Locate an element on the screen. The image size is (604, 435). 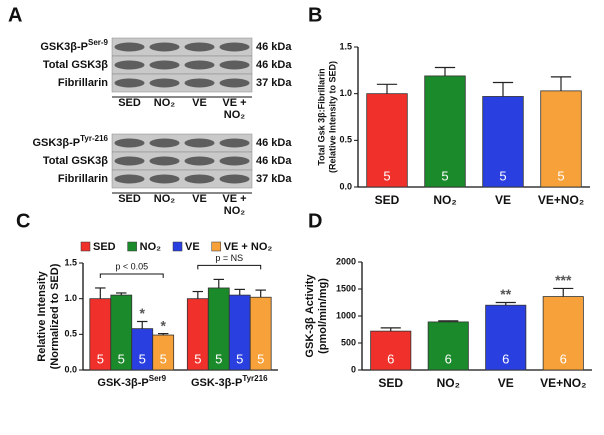
annotation: p < 0.05 is located at coordinates (131, 266).